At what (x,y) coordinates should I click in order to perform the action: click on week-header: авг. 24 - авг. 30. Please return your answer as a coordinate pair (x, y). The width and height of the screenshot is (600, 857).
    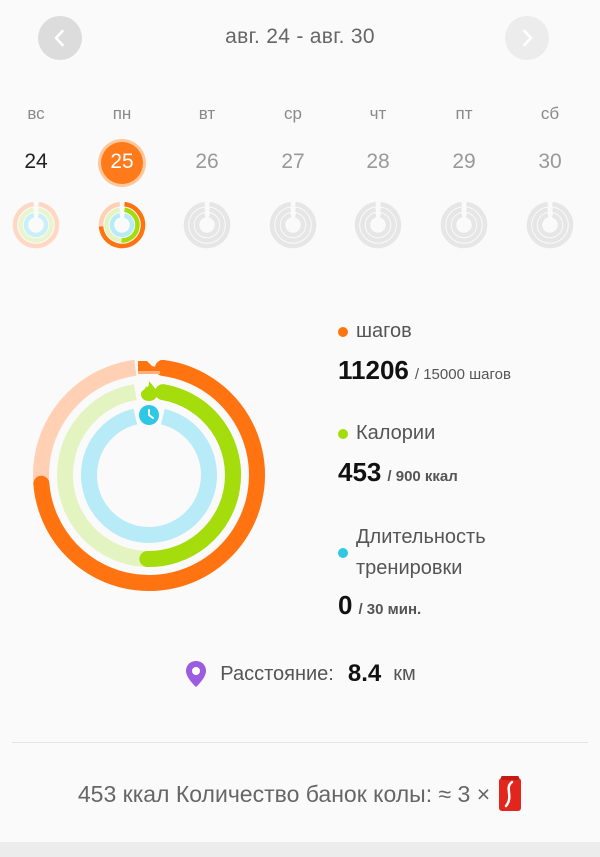
    Looking at the image, I should click on (300, 39).